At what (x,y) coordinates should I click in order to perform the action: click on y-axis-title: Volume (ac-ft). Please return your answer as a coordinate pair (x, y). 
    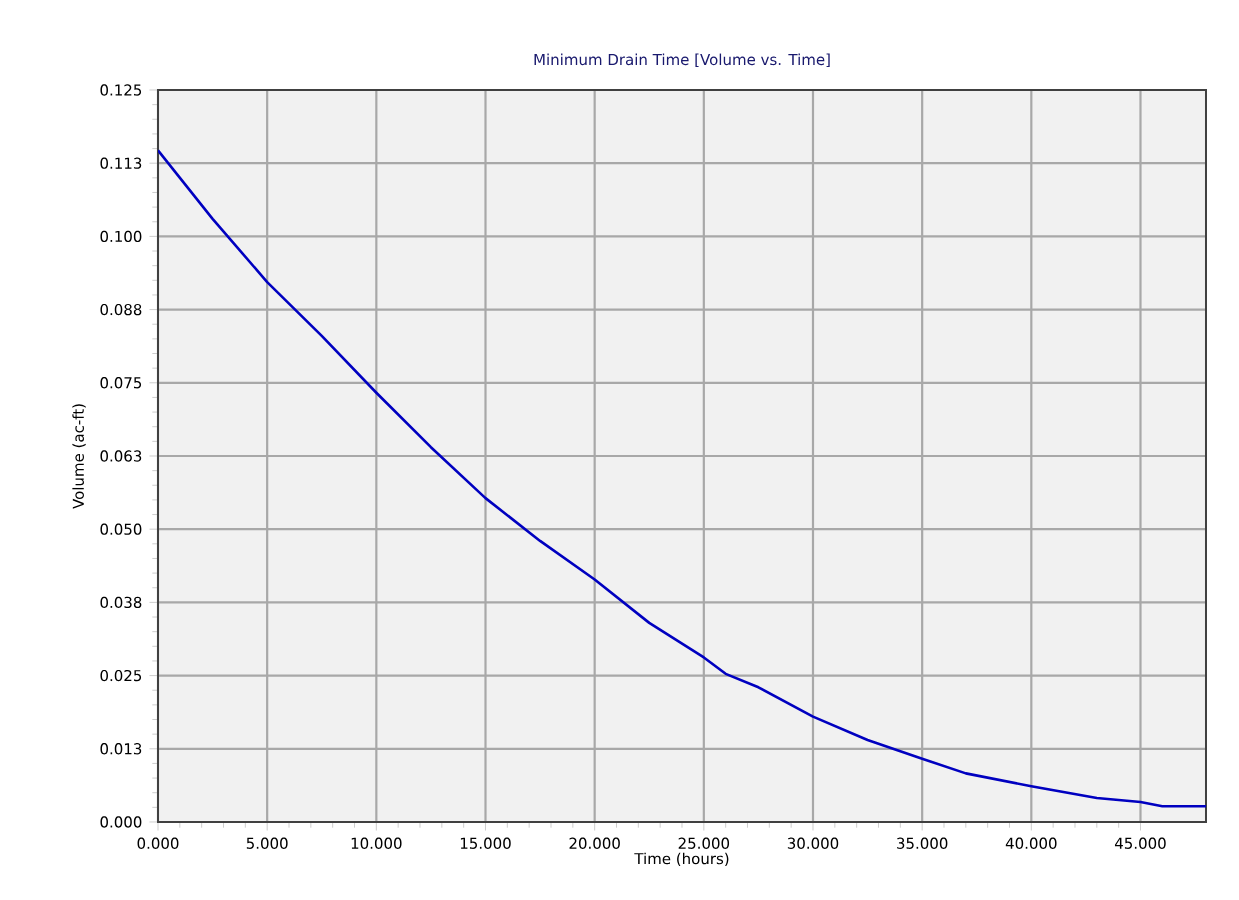
    Looking at the image, I should click on (79, 456).